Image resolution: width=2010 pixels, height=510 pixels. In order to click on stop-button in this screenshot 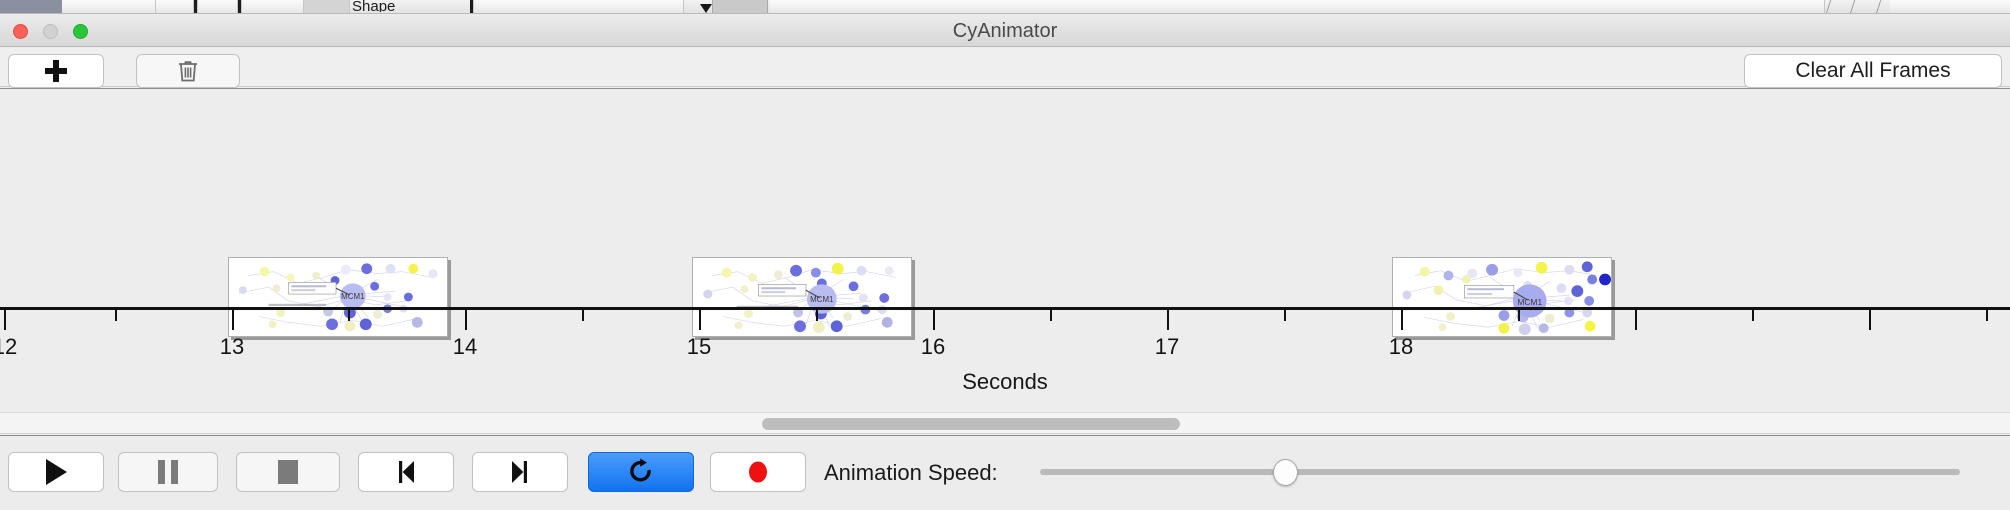, I will do `click(288, 472)`.